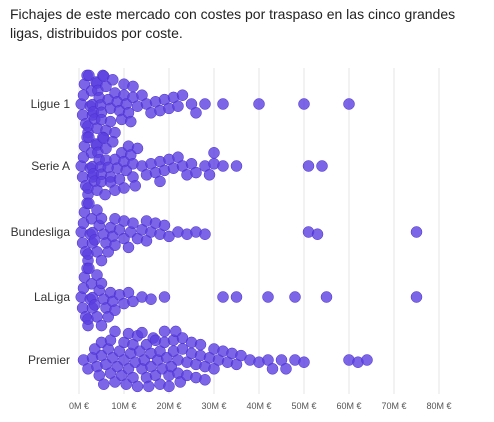 This screenshot has height=422, width=494. I want to click on category-label: Bundesliga, so click(41, 232).